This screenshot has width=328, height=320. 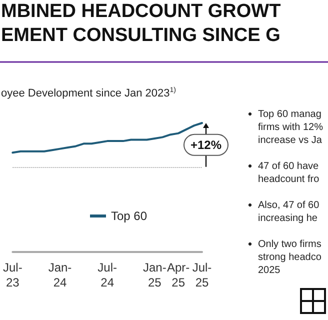 What do you see at coordinates (108, 275) in the screenshot?
I see `x-tick-label: Jul-24` at bounding box center [108, 275].